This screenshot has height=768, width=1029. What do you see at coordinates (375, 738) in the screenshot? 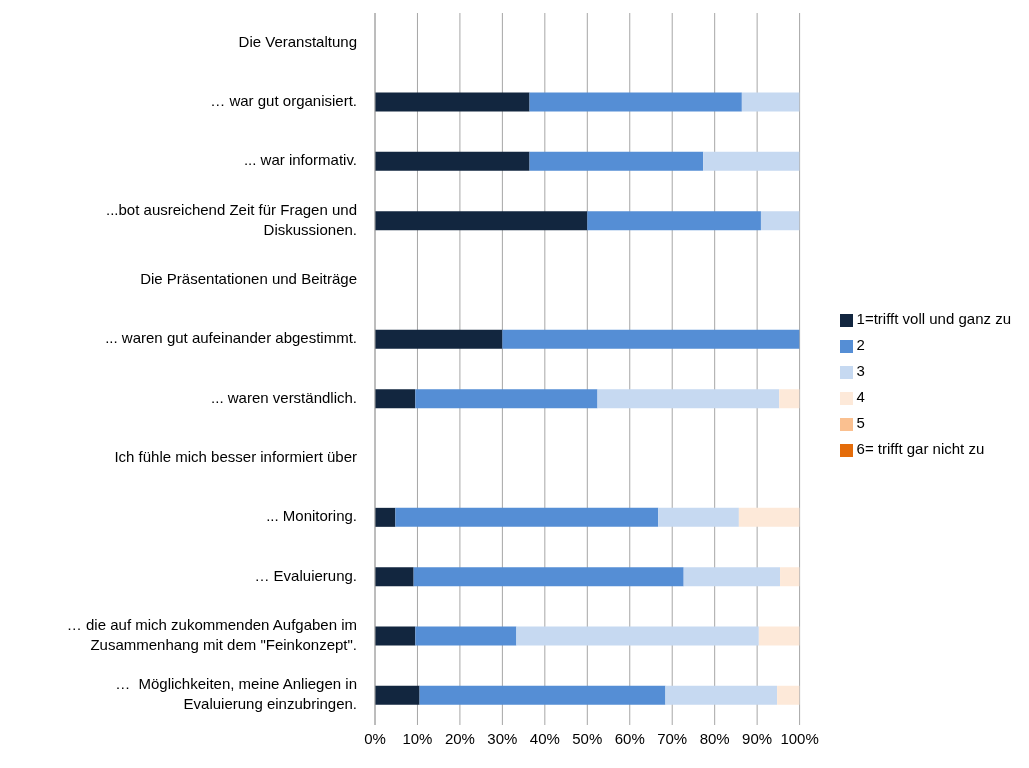
I see `x-tick-label: 0%` at bounding box center [375, 738].